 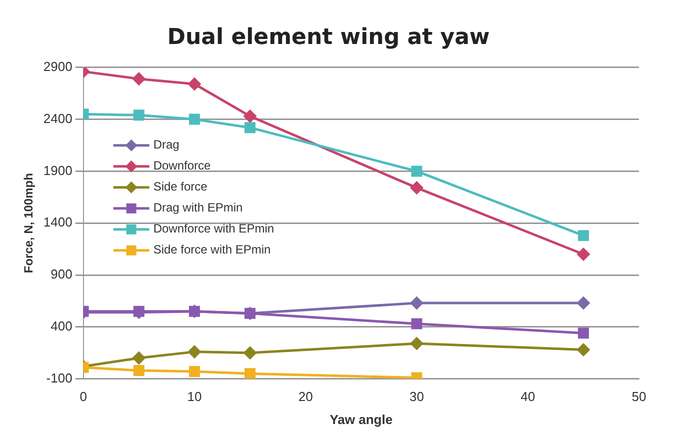 I want to click on x-tick-label: 0, so click(x=83, y=396).